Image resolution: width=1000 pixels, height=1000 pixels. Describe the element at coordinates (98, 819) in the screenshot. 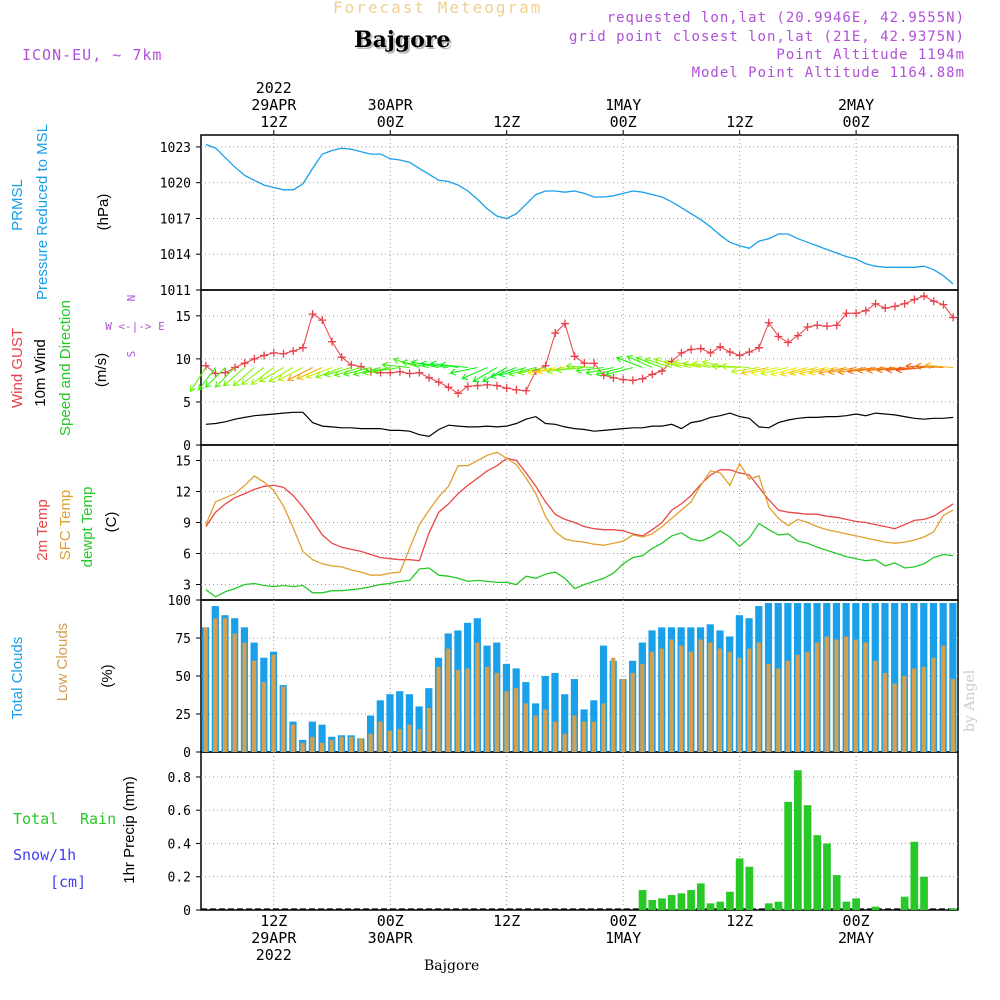

I see `precip-rain-label: Rain` at that location.